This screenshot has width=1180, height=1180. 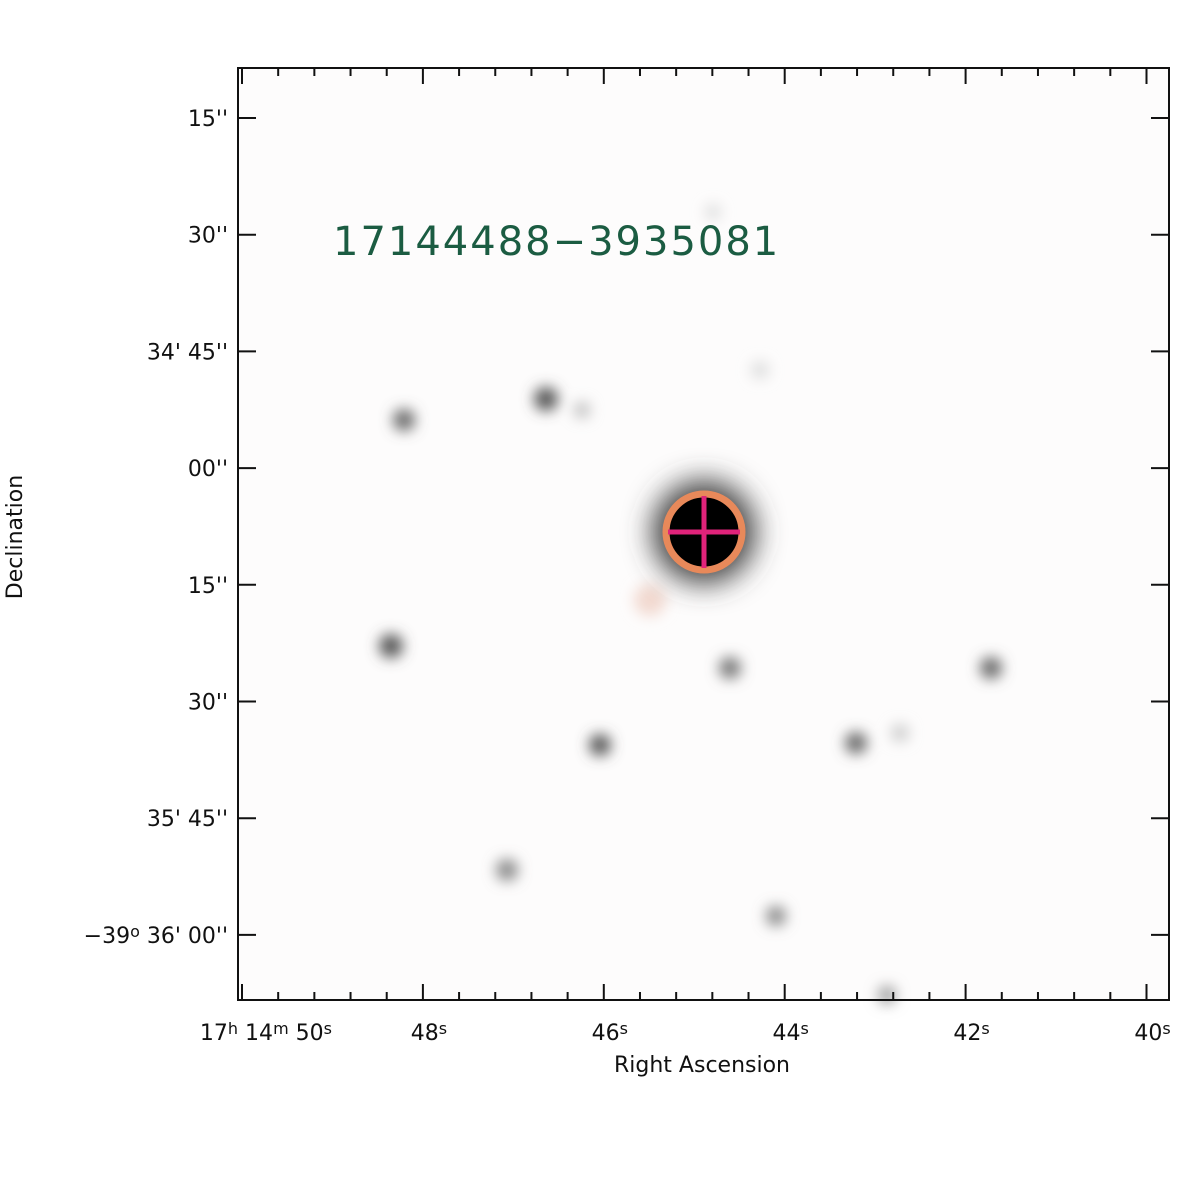 I want to click on tick-label: 00'', so click(x=208, y=469).